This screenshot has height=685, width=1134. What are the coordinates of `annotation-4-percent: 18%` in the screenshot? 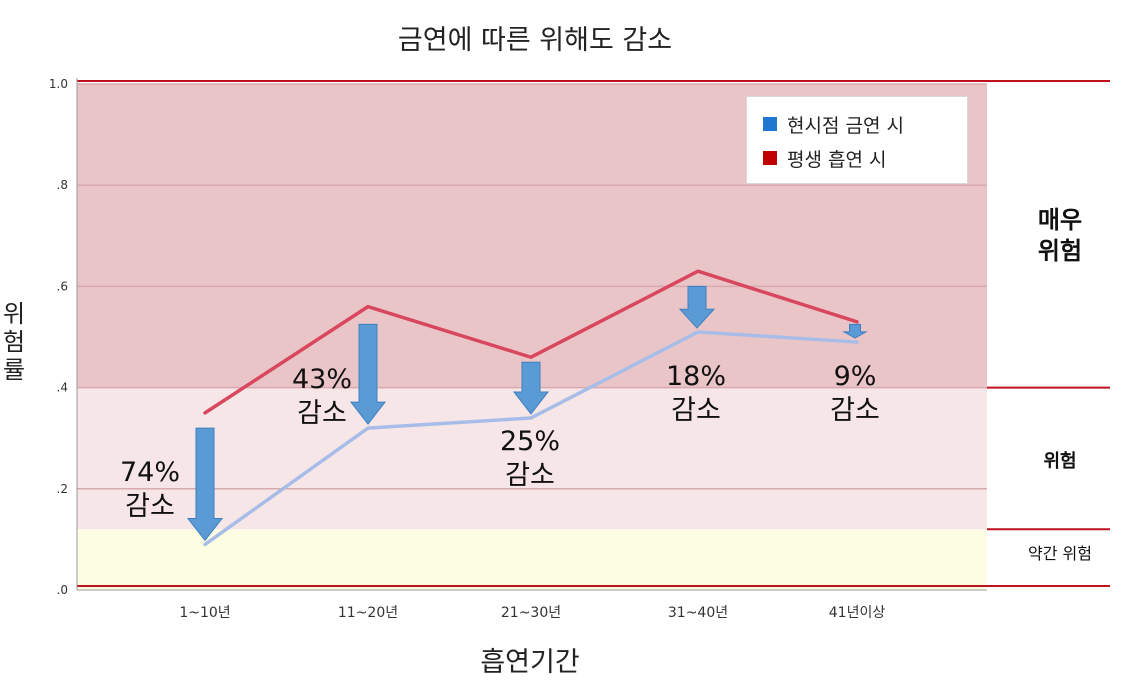 It's located at (695, 376).